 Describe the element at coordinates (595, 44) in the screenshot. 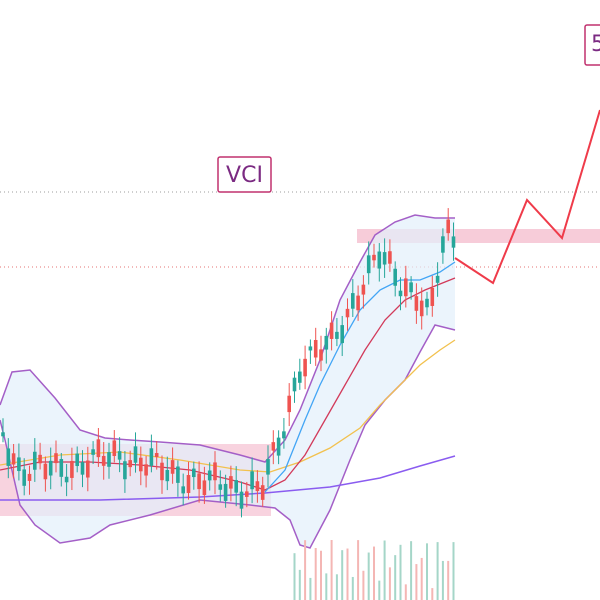

I see `annotation-label: 5` at that location.